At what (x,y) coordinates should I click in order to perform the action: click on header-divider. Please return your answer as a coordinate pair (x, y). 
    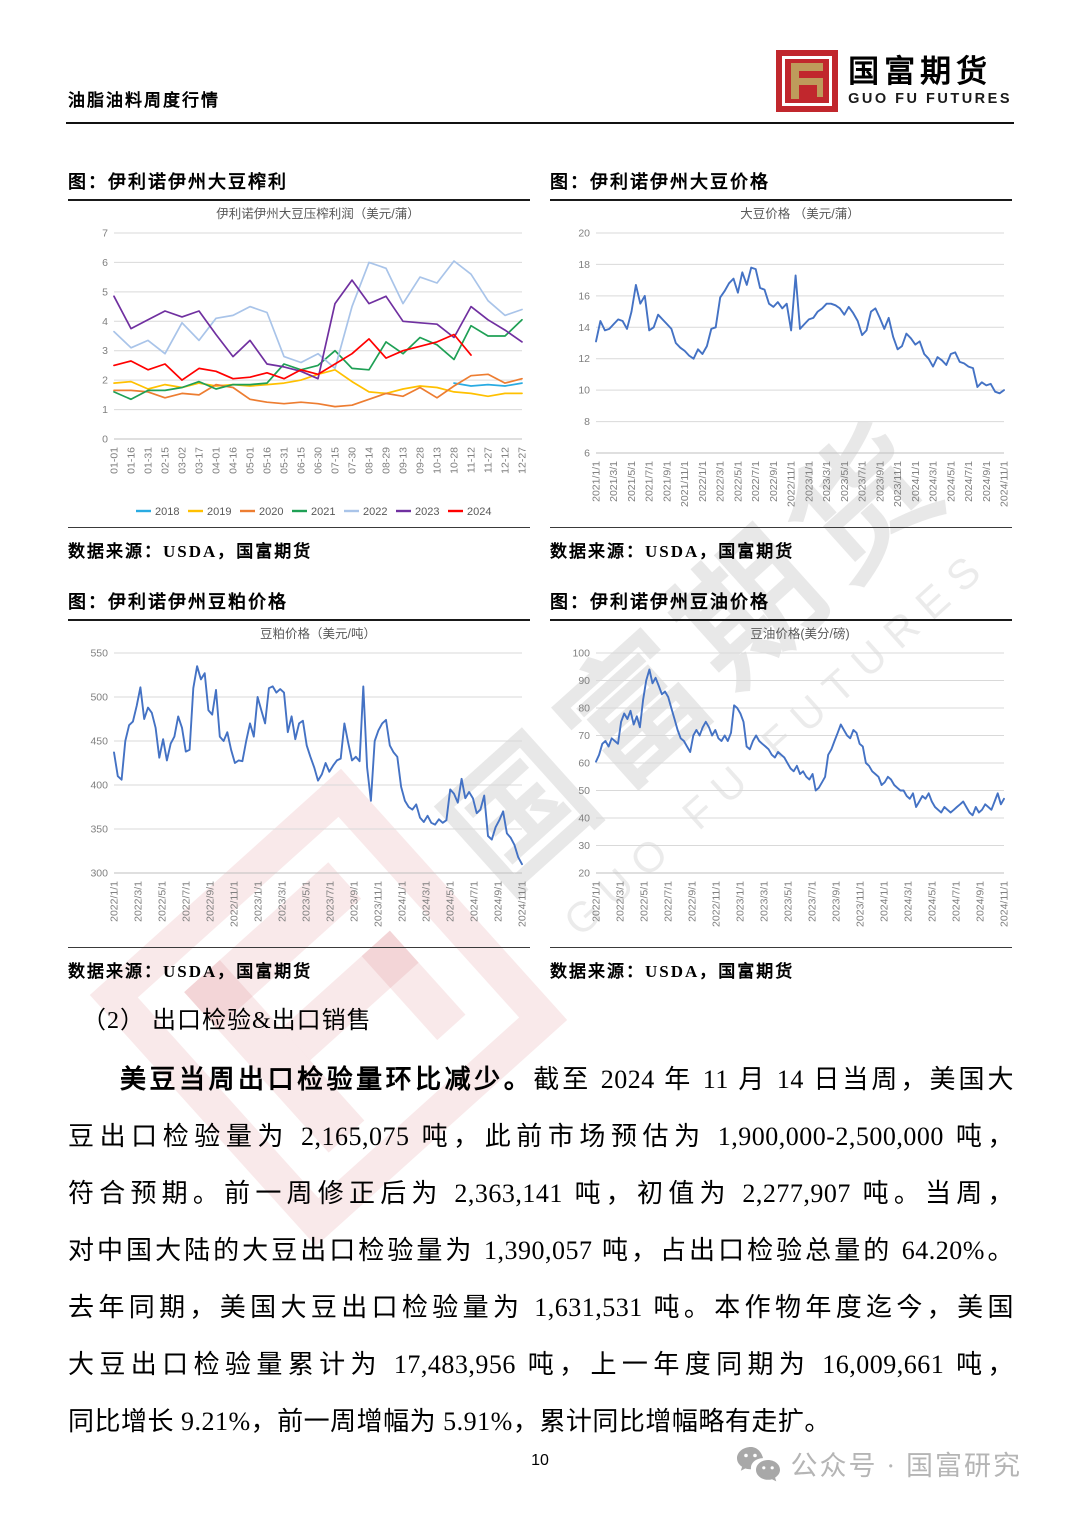
    Looking at the image, I should click on (540, 123).